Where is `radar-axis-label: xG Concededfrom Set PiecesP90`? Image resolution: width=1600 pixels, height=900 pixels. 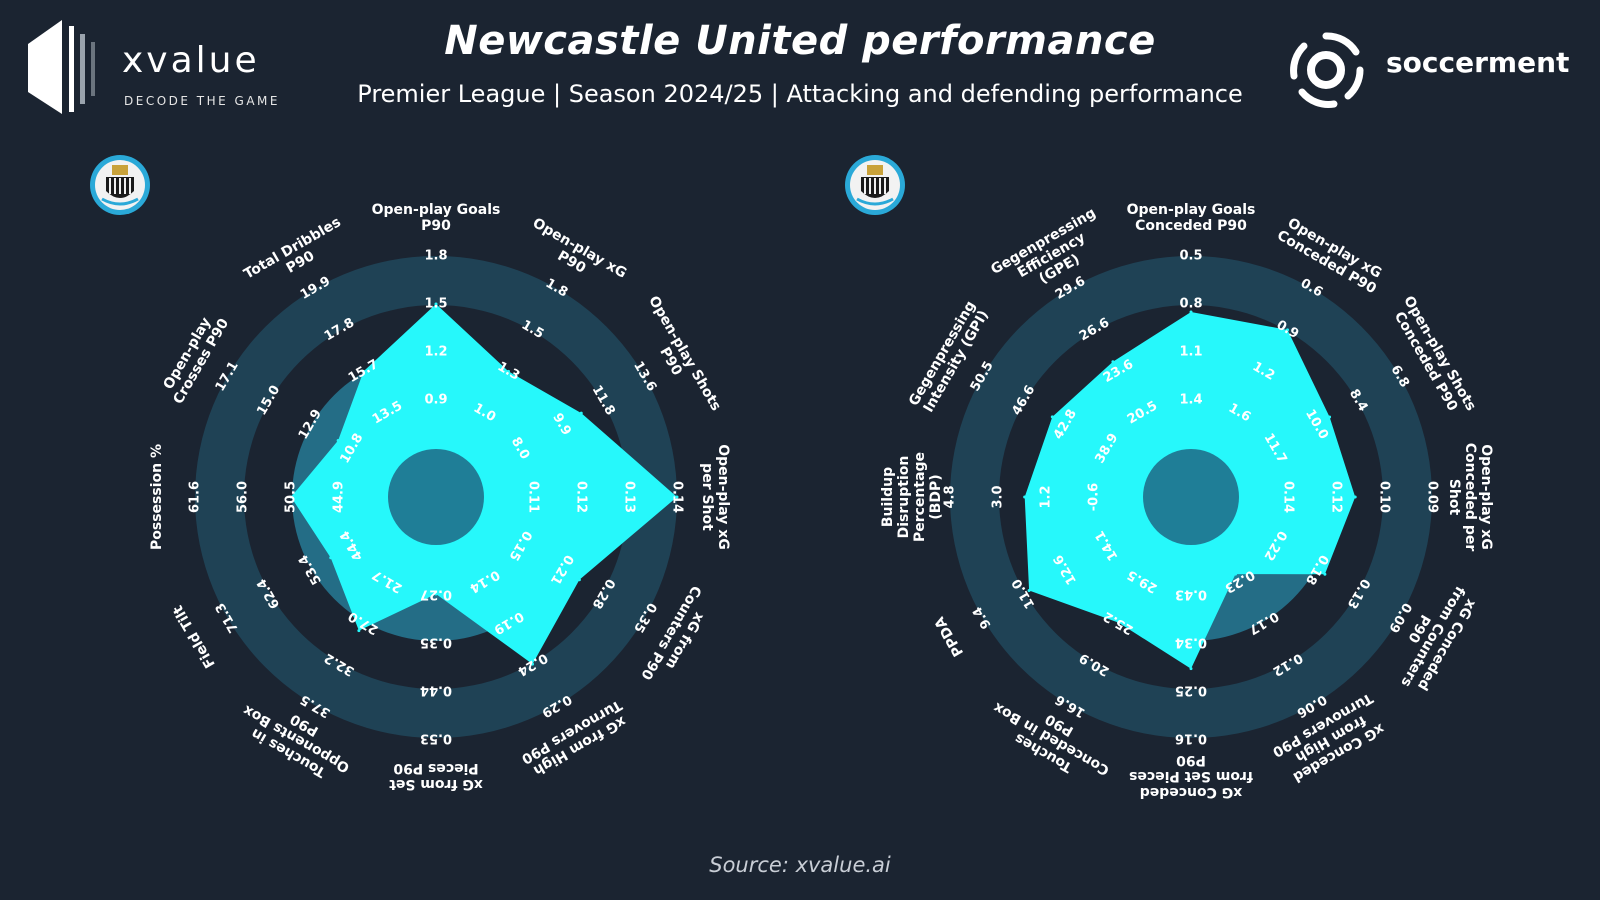
radar-axis-label: xG Concededfrom Set PiecesP90 is located at coordinates (1191, 776).